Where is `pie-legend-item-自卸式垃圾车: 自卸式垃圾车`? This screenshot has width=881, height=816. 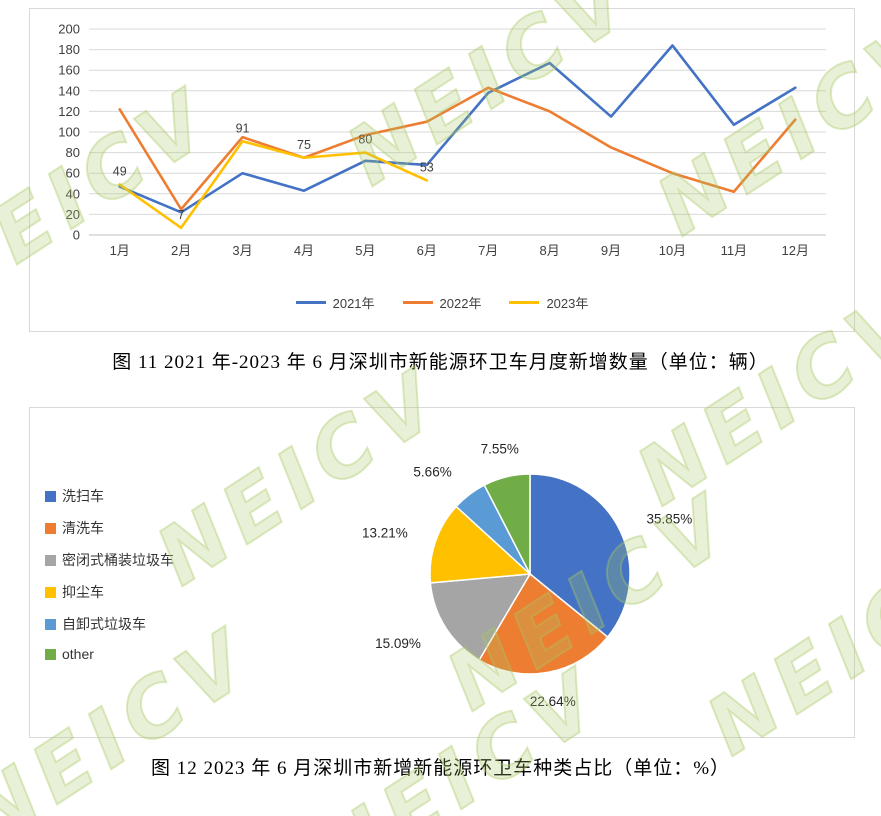
pie-legend-item-自卸式垃圾车: 自卸式垃圾车 is located at coordinates (109, 624).